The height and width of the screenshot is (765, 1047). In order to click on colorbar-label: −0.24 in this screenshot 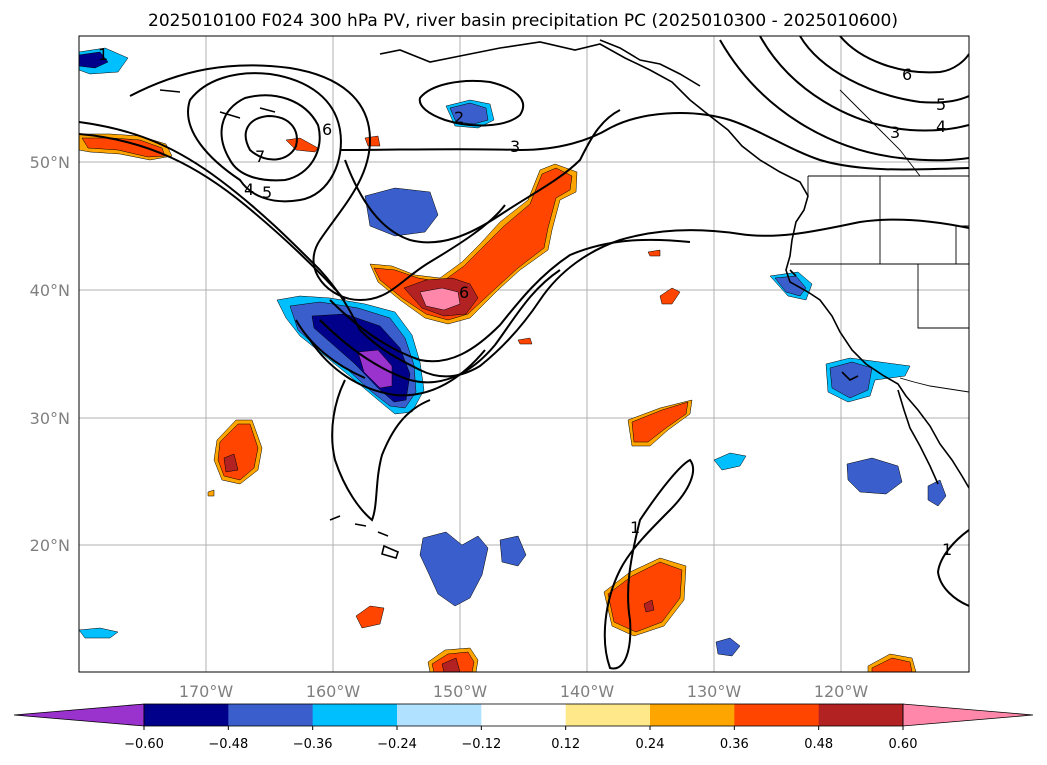, I will do `click(397, 744)`.